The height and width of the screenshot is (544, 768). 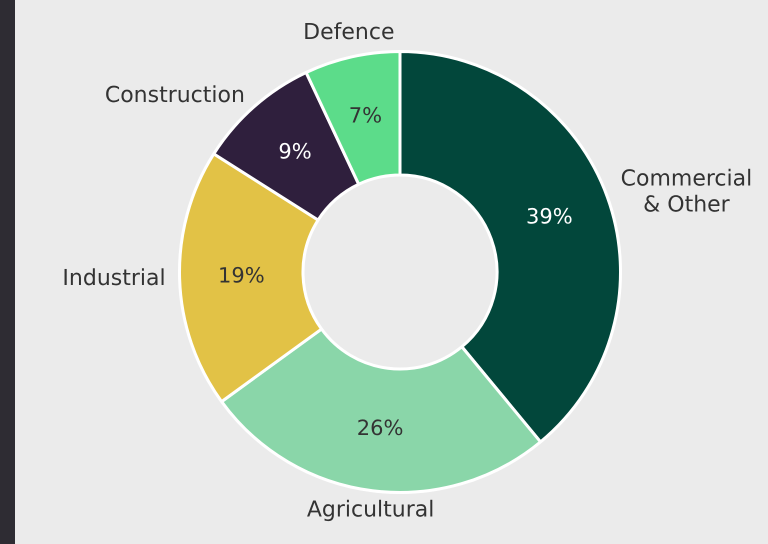 I want to click on data-label: 9%, so click(x=295, y=151).